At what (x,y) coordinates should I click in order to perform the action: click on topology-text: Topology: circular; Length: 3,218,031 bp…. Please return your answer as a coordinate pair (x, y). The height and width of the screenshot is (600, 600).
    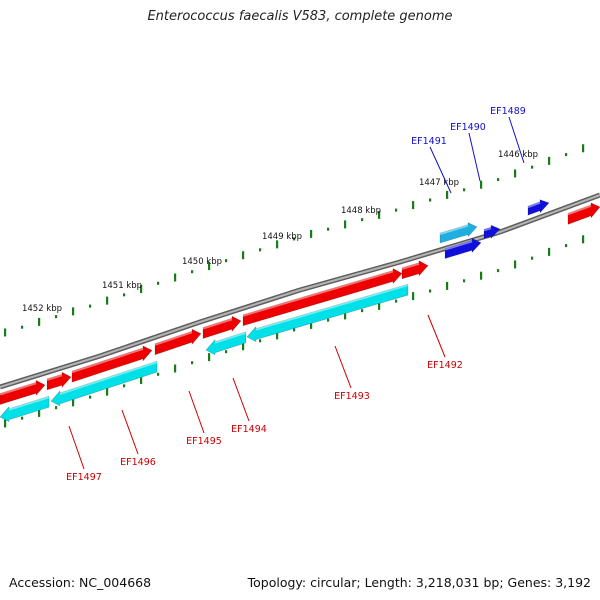
    Looking at the image, I should click on (419, 582).